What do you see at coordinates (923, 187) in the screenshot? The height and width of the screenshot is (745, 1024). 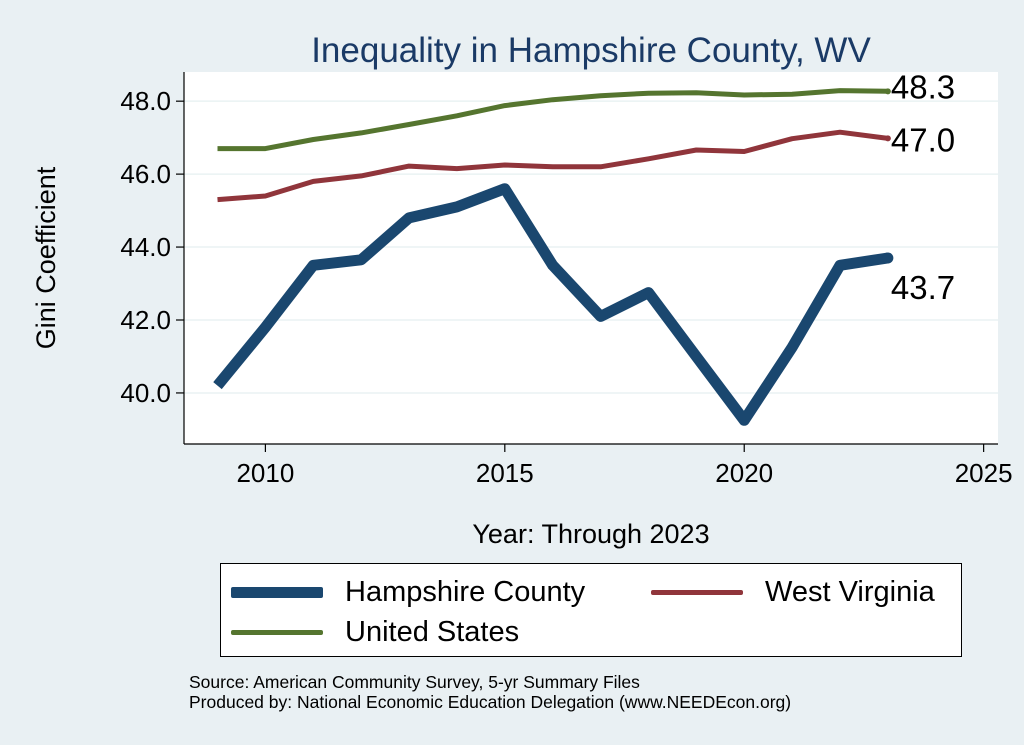 I see `end-labels: 43.7 47.0 48.3` at bounding box center [923, 187].